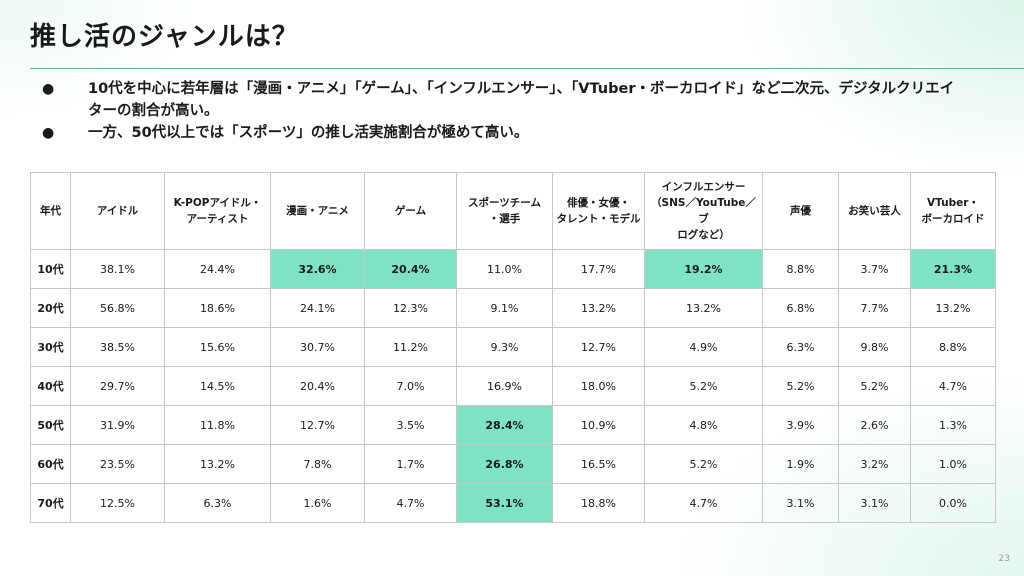  Describe the element at coordinates (504, 211) in the screenshot. I see `column-header: スポーツチーム ・選手` at that location.